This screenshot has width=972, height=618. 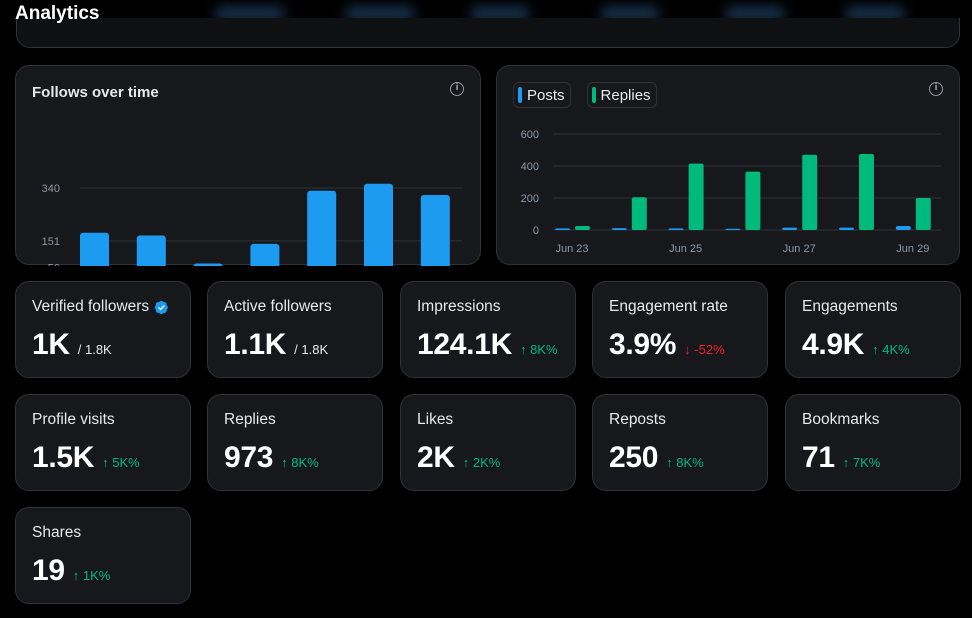 I want to click on stat-label: Bookmarks, so click(x=841, y=419).